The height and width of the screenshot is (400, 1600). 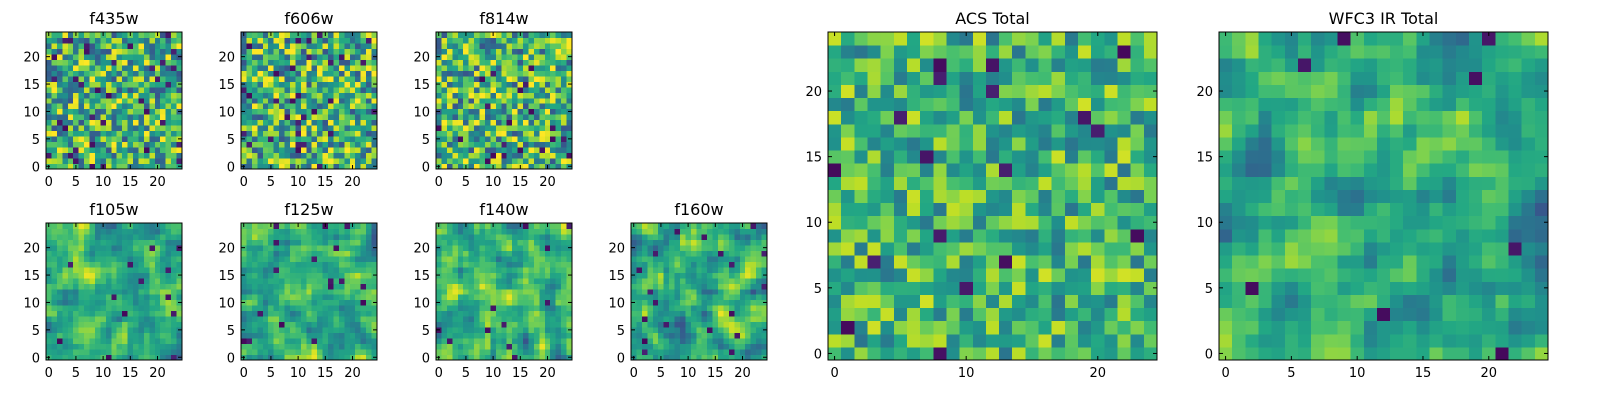 I want to click on x-tick-label: 20, so click(x=547, y=373).